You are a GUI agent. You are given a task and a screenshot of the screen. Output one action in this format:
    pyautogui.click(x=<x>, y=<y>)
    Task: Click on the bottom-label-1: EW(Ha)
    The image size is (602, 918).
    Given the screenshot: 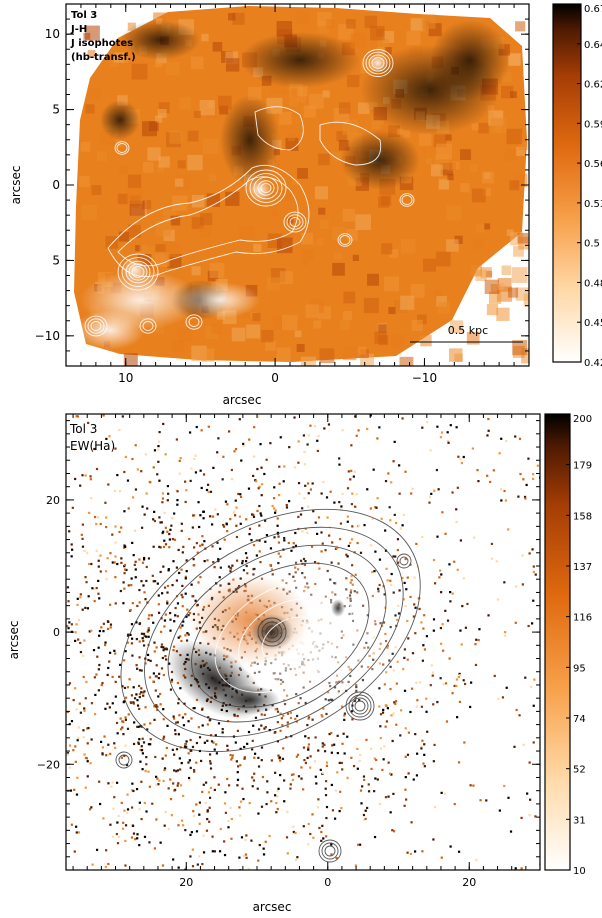 What is the action you would take?
    pyautogui.click(x=92, y=446)
    